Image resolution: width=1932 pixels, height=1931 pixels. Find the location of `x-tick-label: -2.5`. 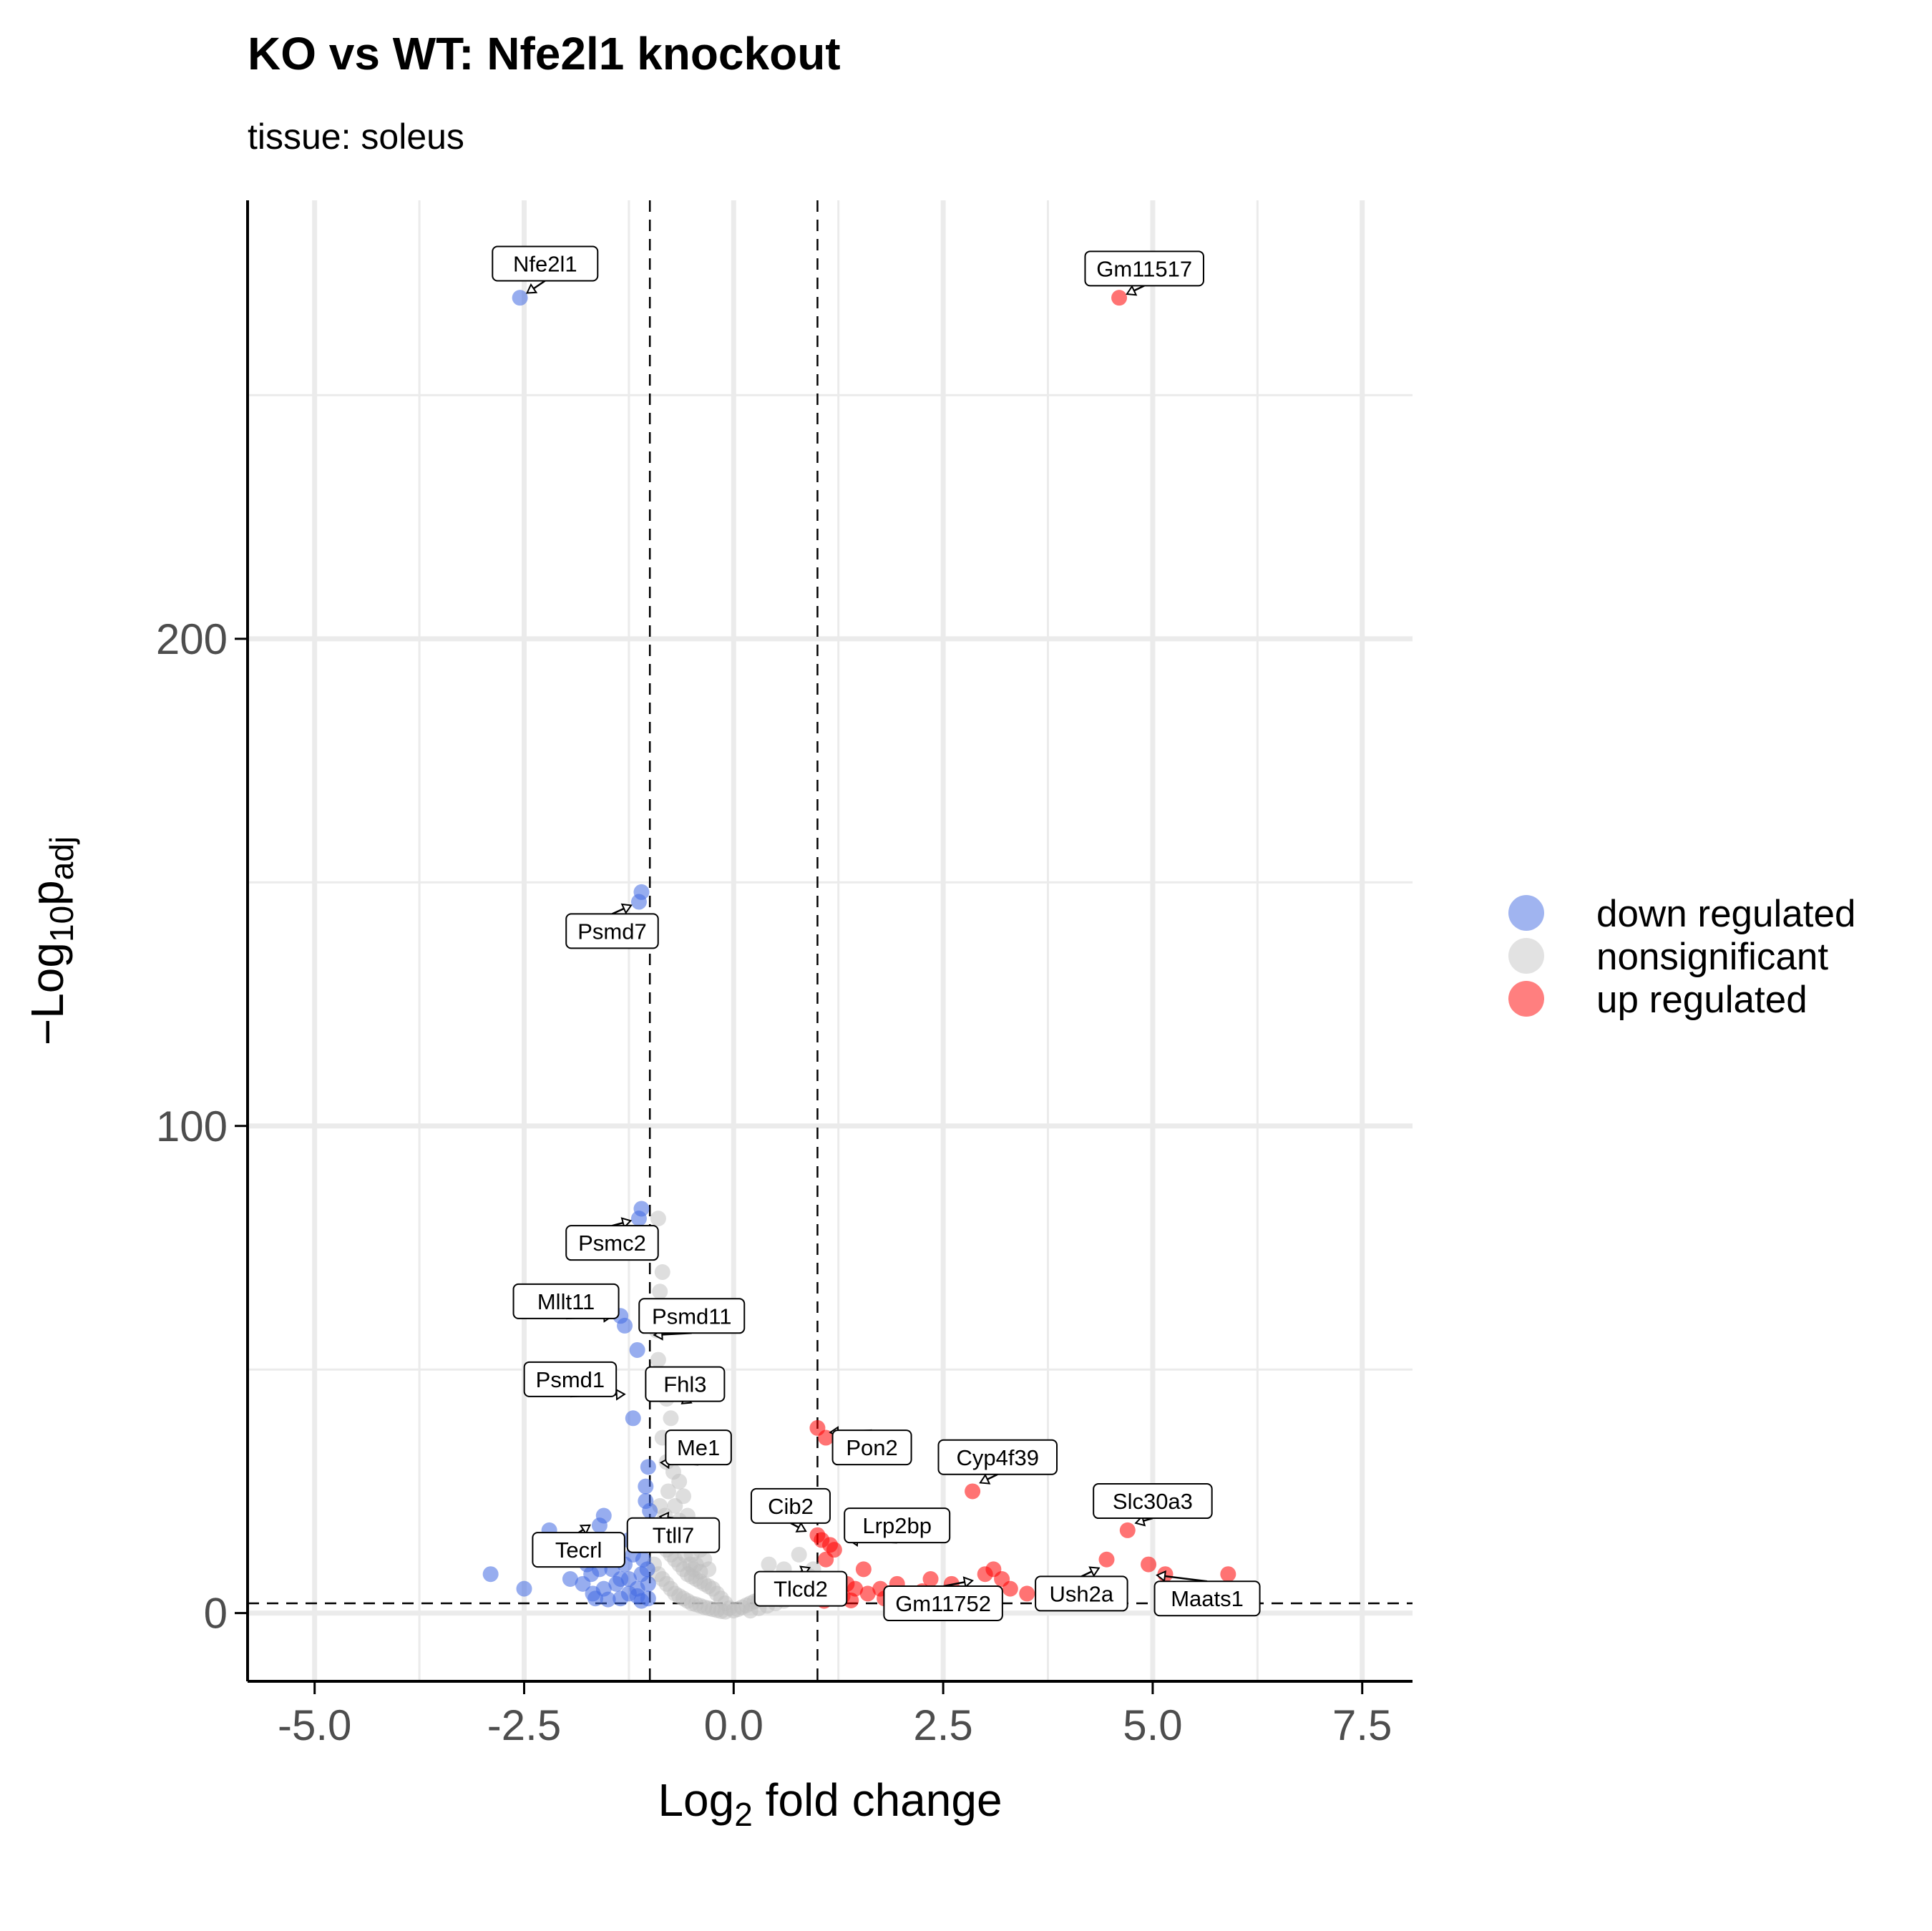

x-tick-label: -2.5 is located at coordinates (524, 1725).